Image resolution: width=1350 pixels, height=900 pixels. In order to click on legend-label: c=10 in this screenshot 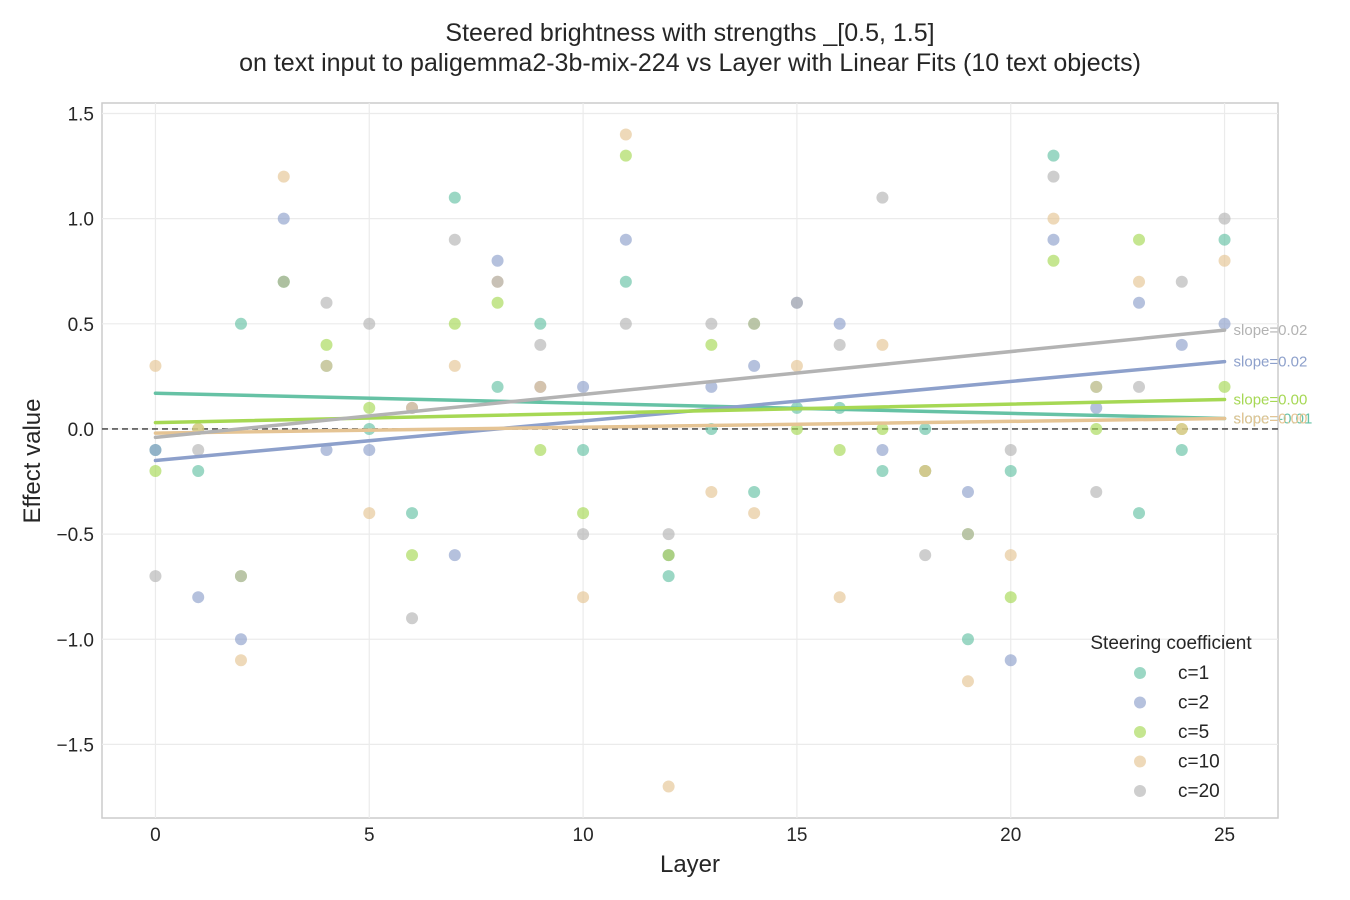, I will do `click(1199, 762)`.